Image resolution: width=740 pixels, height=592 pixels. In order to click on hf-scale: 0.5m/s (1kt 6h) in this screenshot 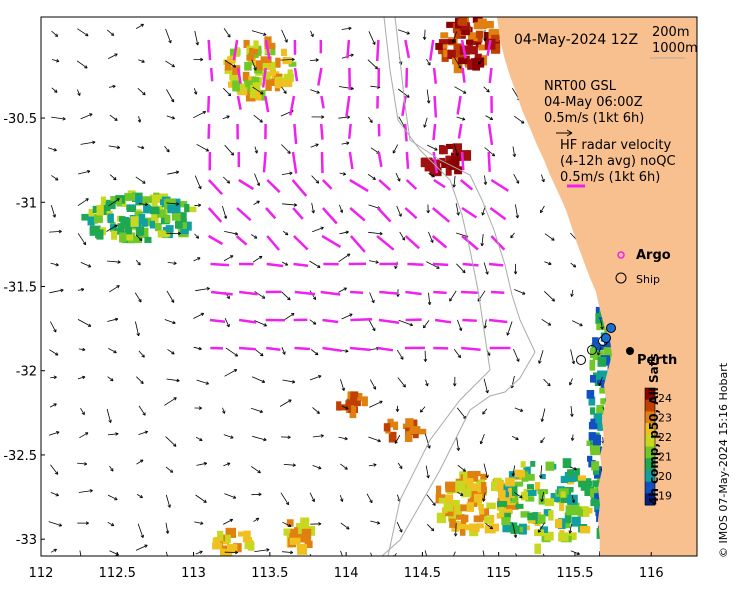, I will do `click(610, 177)`.